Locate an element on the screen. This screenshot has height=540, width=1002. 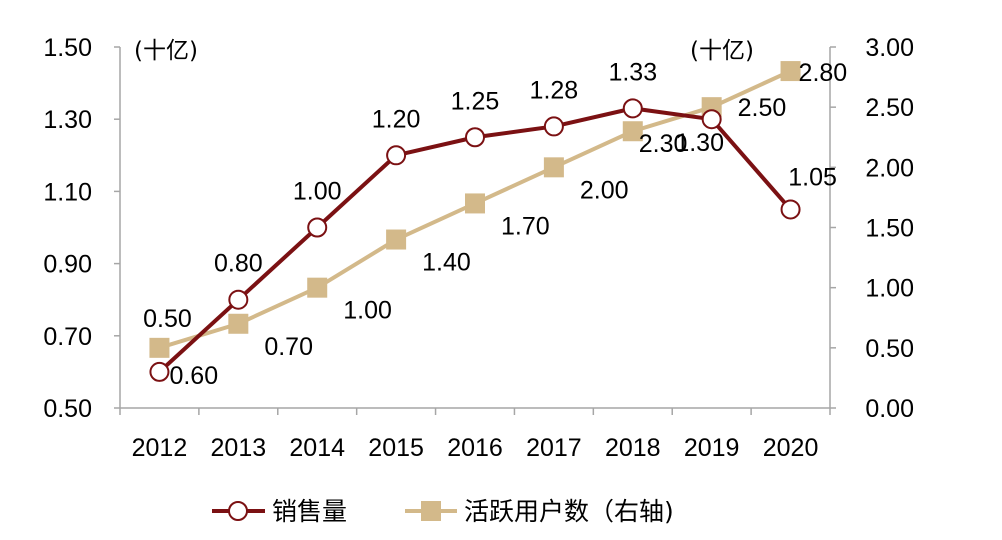
right-tick-label: 0.00 is located at coordinates (889, 409).